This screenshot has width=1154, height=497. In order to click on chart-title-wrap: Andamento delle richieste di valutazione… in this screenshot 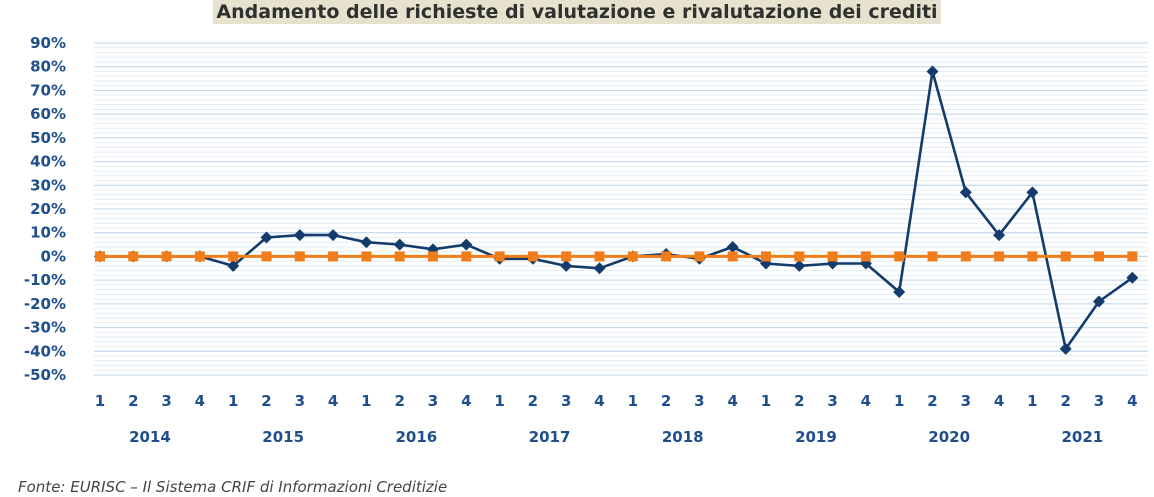, I will do `click(577, 12)`.